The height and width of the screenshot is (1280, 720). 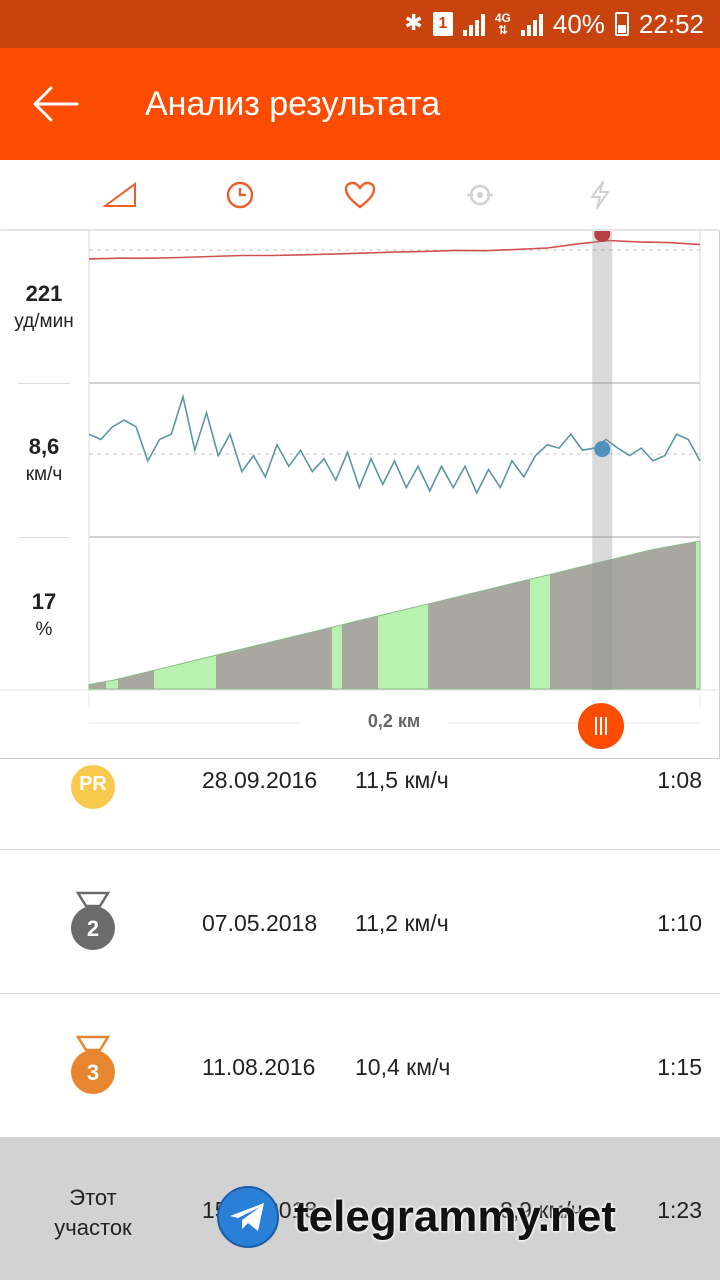 What do you see at coordinates (93, 928) in the screenshot?
I see `medal-number: 2` at bounding box center [93, 928].